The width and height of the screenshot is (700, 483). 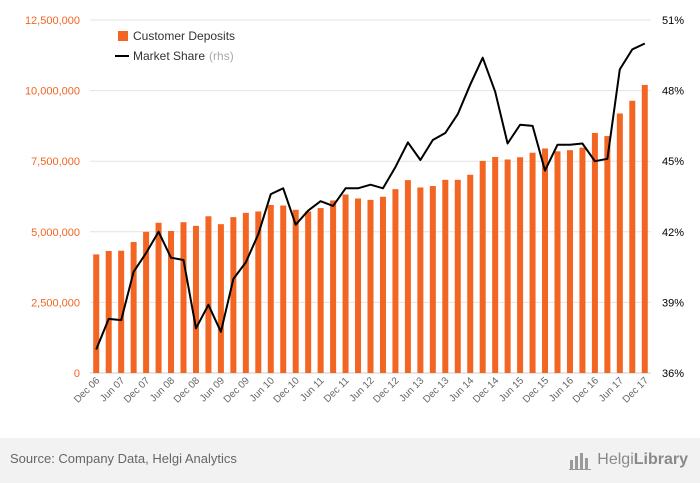 What do you see at coordinates (486, 390) in the screenshot?
I see `x-axis-tick-label: Dec 14` at bounding box center [486, 390].